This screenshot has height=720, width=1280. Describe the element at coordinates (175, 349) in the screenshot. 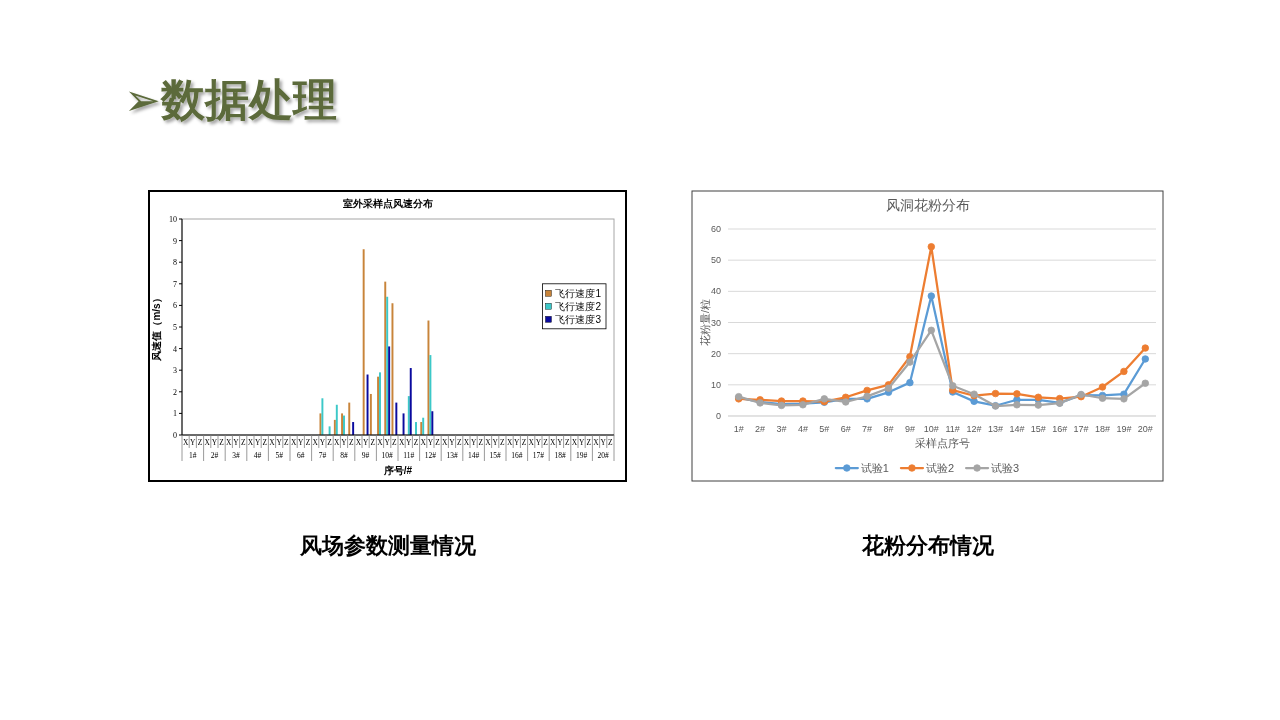

I see `y-tick-label: 4` at that location.